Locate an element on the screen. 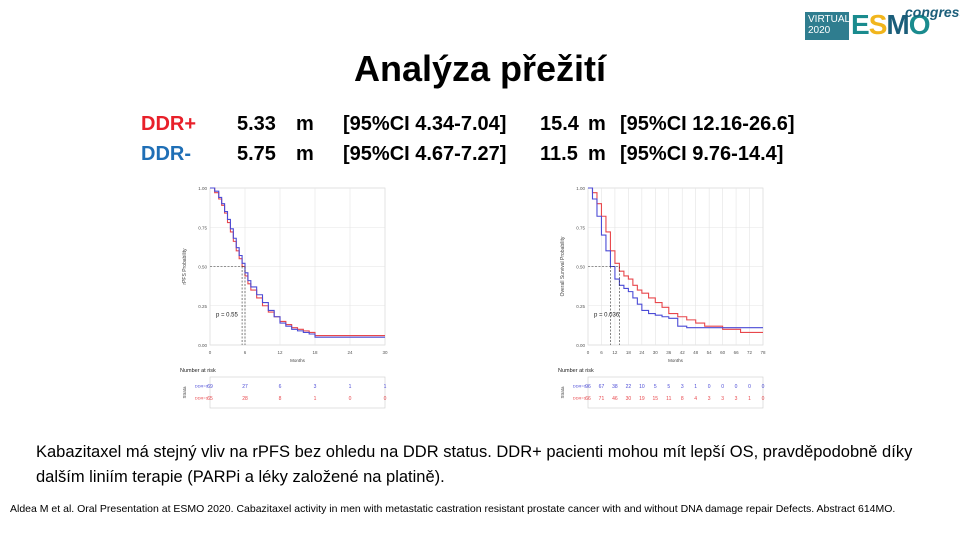 The height and width of the screenshot is (540, 960). os-median: 15.4 is located at coordinates (559, 124).